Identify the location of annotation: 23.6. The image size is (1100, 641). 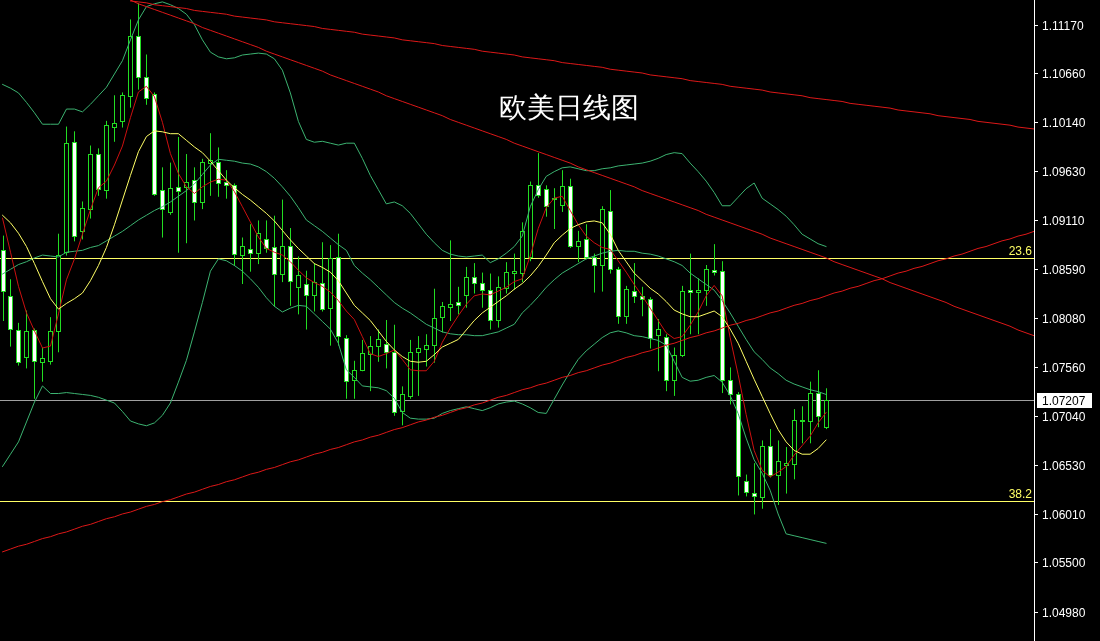
(1020, 251).